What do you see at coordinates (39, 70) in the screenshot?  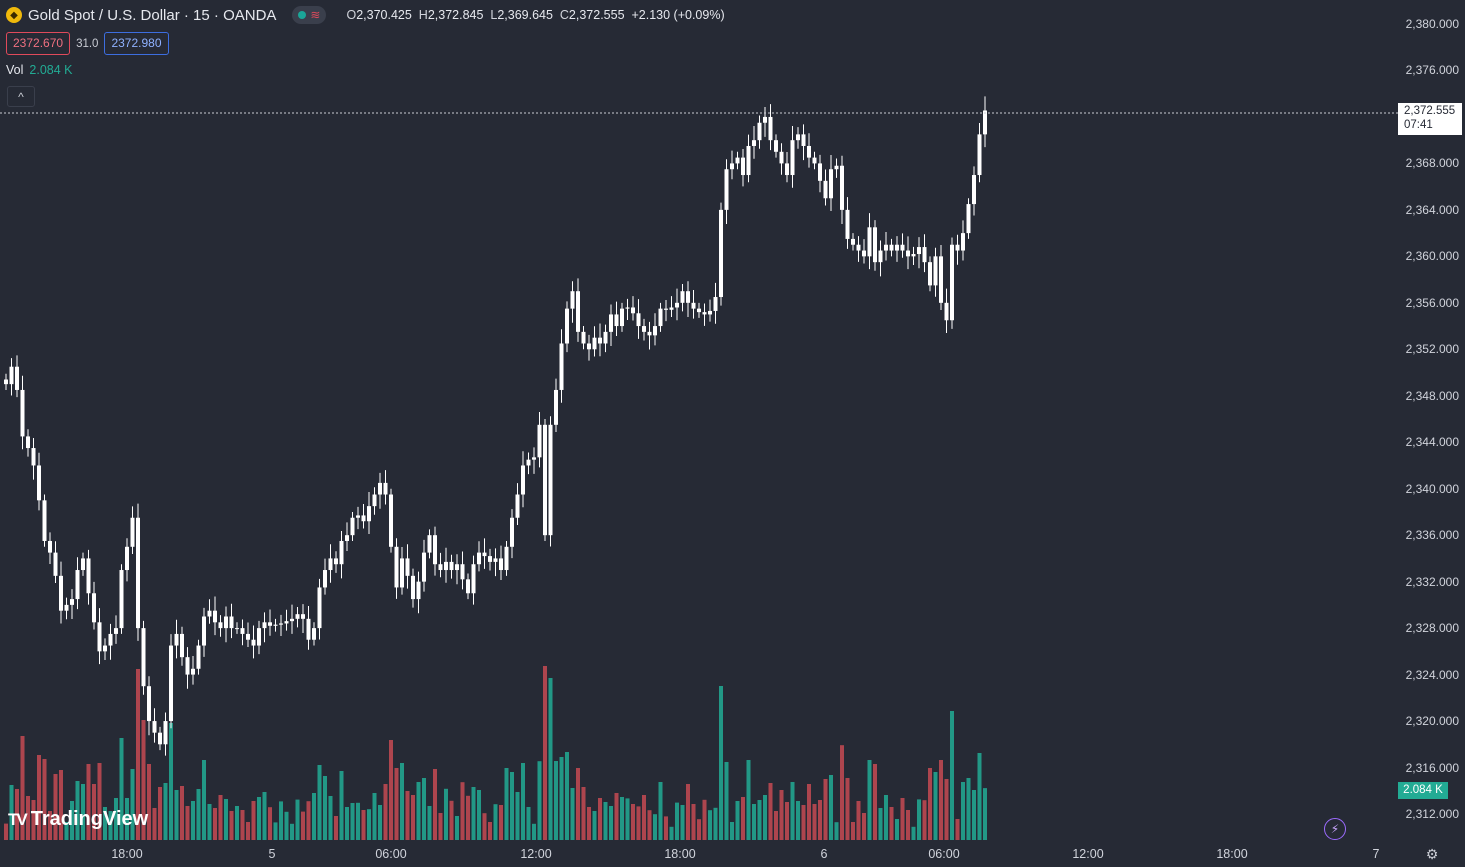 I see `volume-legend: Vol 2.084 K` at bounding box center [39, 70].